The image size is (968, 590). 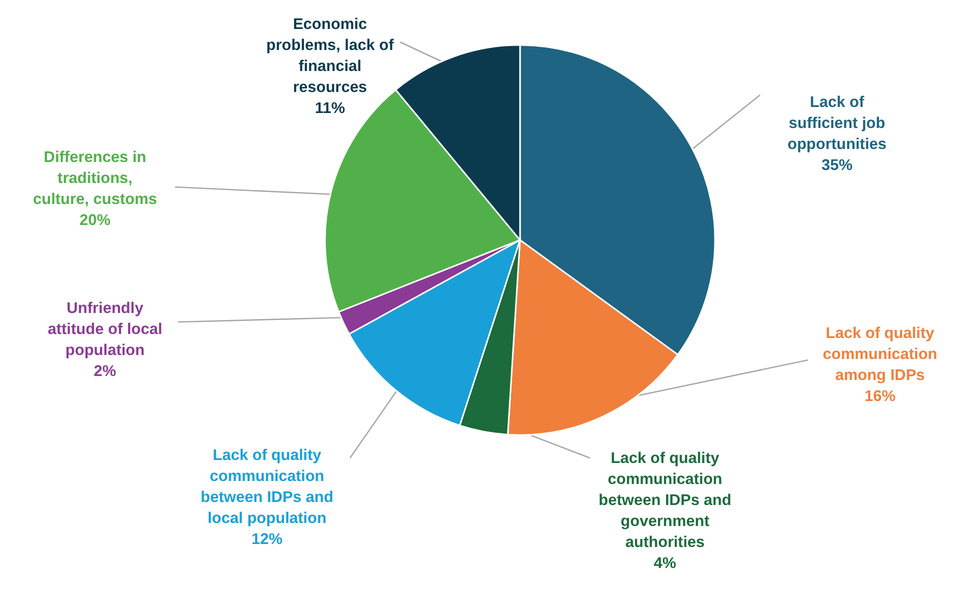 What do you see at coordinates (105, 371) in the screenshot?
I see `data-label: 2%` at bounding box center [105, 371].